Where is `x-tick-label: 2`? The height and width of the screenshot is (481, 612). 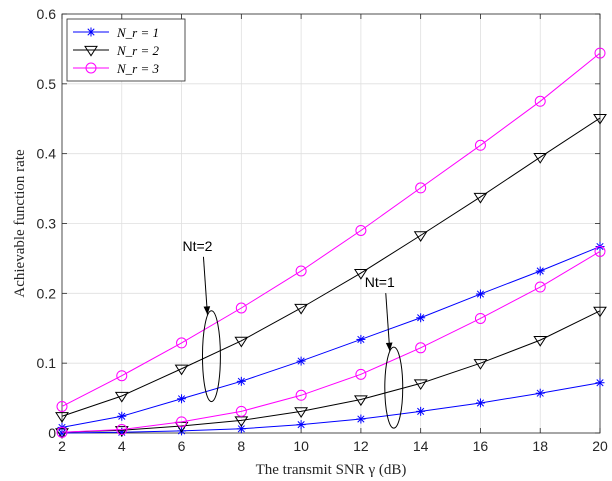 x-tick-label: 2 is located at coordinates (62, 446).